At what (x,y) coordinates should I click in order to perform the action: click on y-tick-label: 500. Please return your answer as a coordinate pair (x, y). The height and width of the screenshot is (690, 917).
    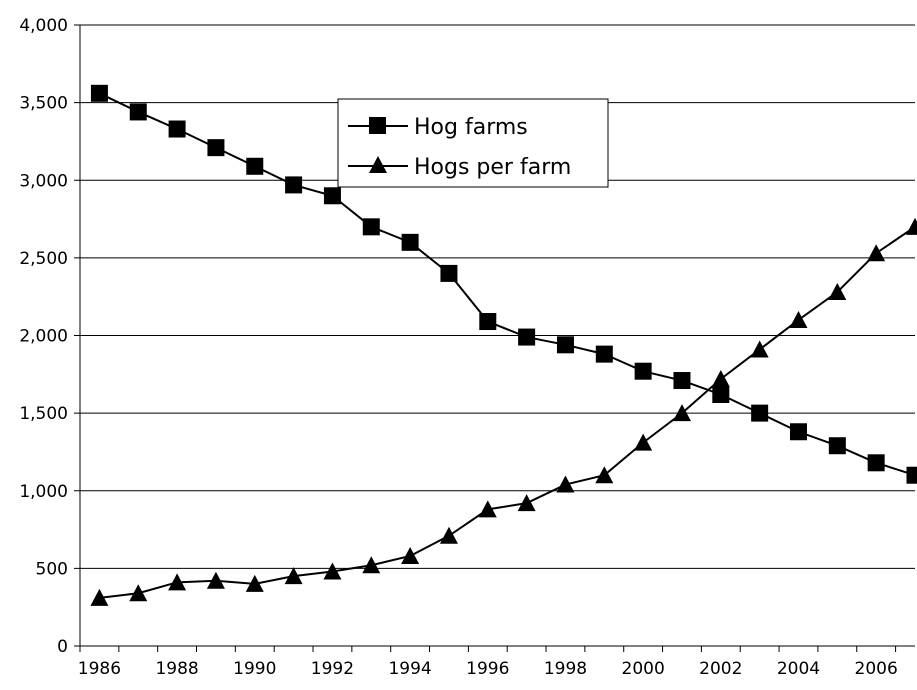
    Looking at the image, I should click on (52, 569).